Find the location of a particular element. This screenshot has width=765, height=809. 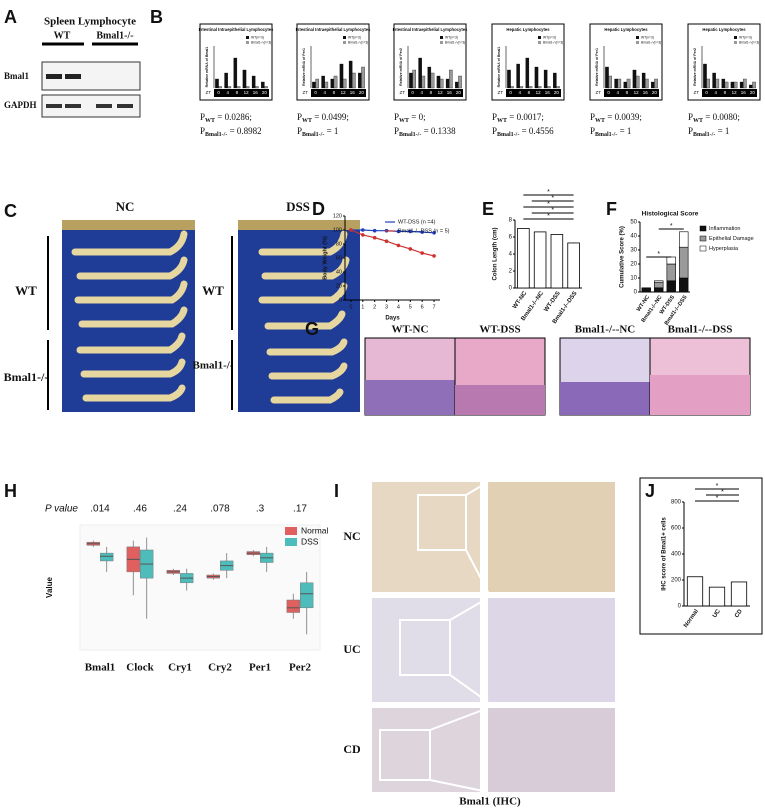

p-value: PWT = 0.0017; is located at coordinates (518, 118).